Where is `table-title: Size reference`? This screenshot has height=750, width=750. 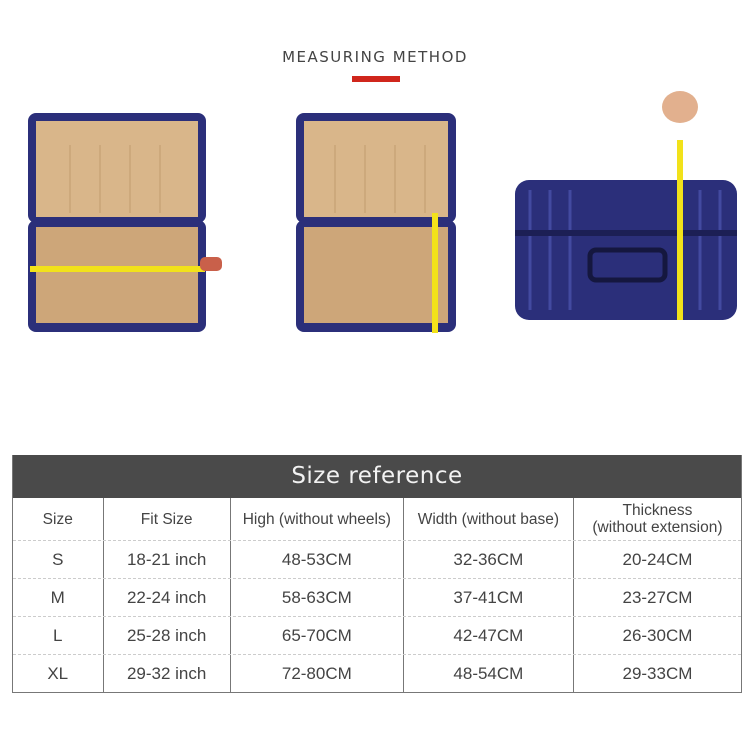 table-title: Size reference is located at coordinates (377, 476).